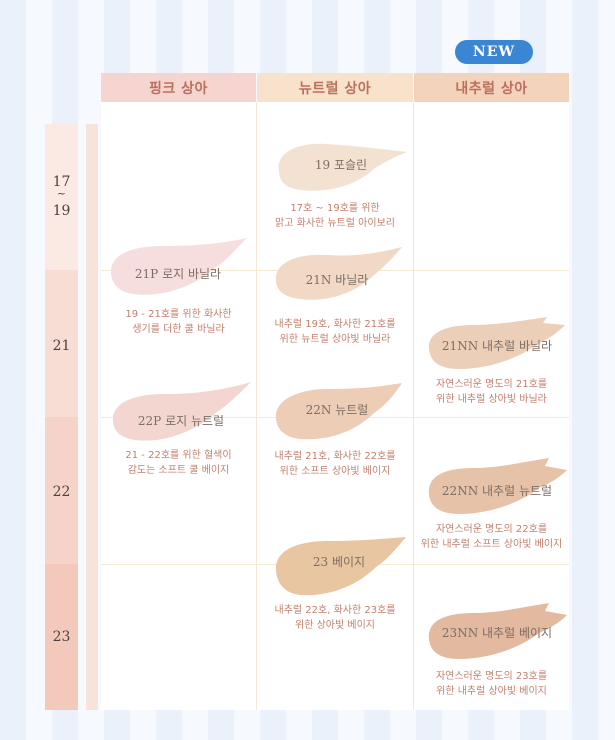 This screenshot has width=615, height=740. Describe the element at coordinates (491, 691) in the screenshot. I see `description-line: 위한 내추럴 상아빛 베이지` at that location.